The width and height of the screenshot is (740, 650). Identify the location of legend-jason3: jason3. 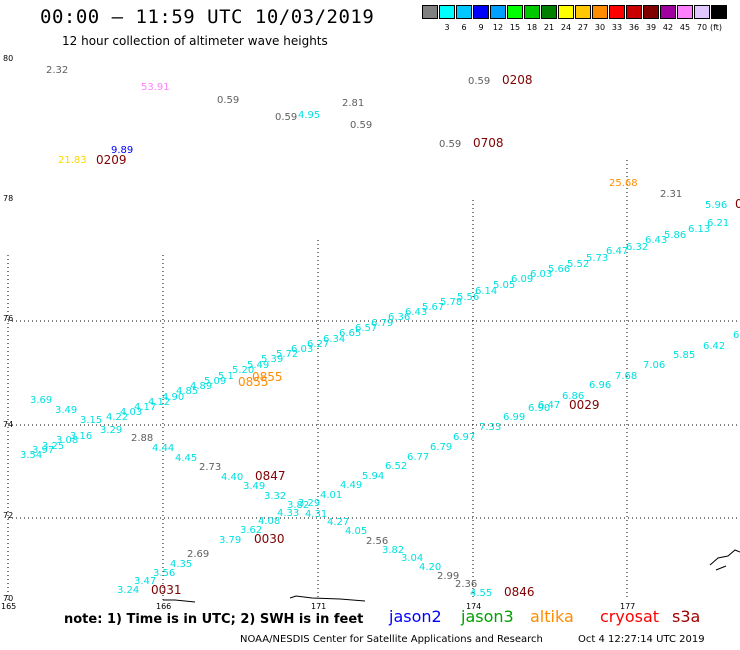
(487, 616).